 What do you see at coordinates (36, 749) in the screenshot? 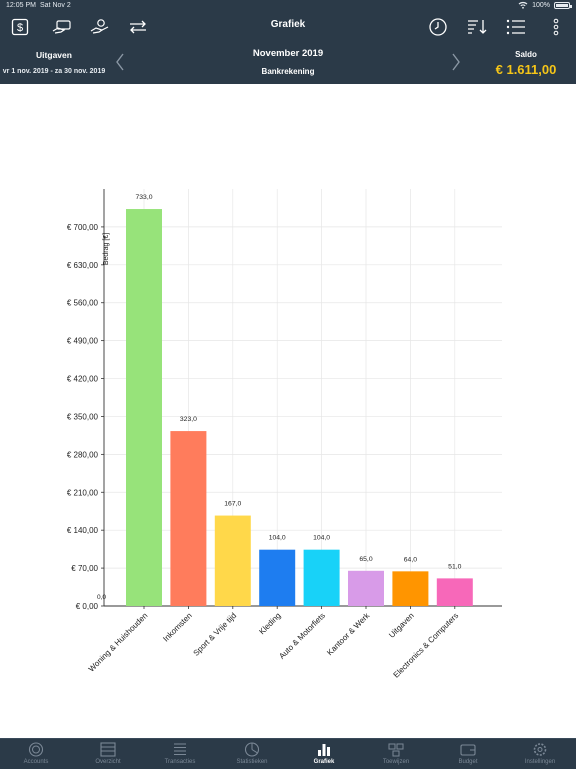
I see `accounts-coin-icon` at bounding box center [36, 749].